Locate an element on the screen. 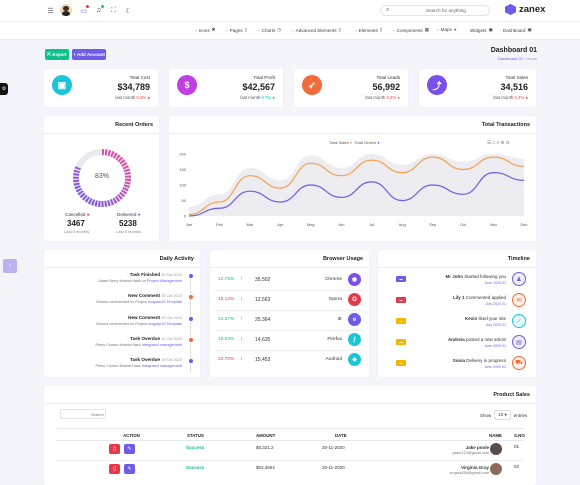  gauge-percent: 83% is located at coordinates (101, 176).